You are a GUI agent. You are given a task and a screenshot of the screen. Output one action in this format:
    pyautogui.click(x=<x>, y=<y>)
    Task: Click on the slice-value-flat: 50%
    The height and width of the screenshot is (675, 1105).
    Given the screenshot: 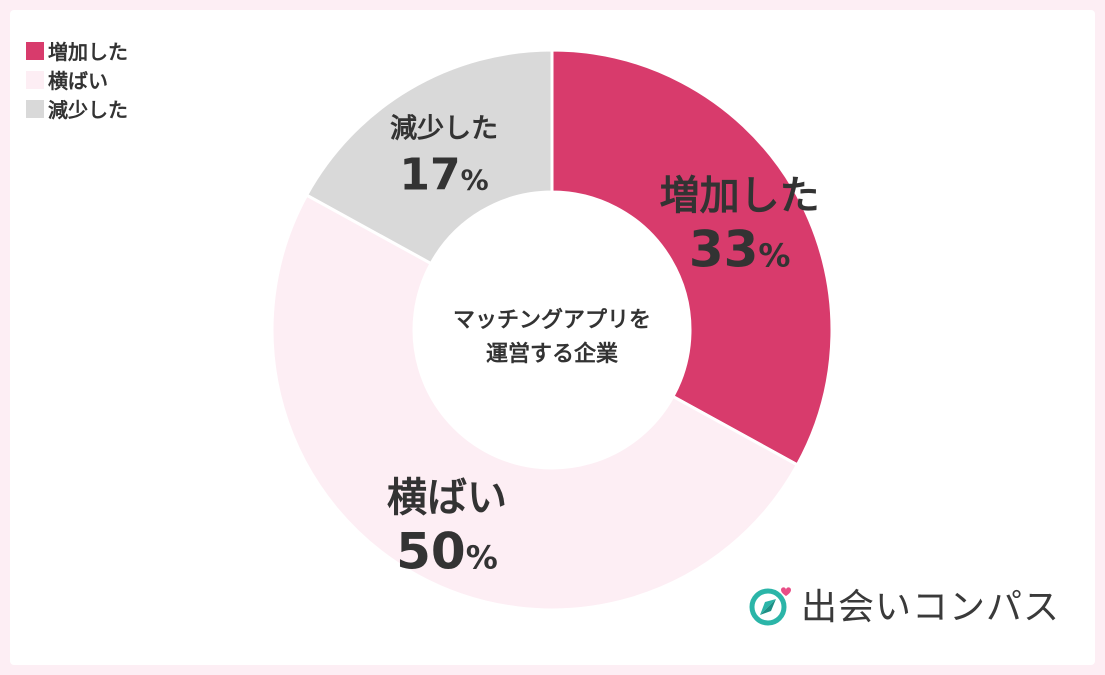 What is the action you would take?
    pyautogui.click(x=447, y=552)
    